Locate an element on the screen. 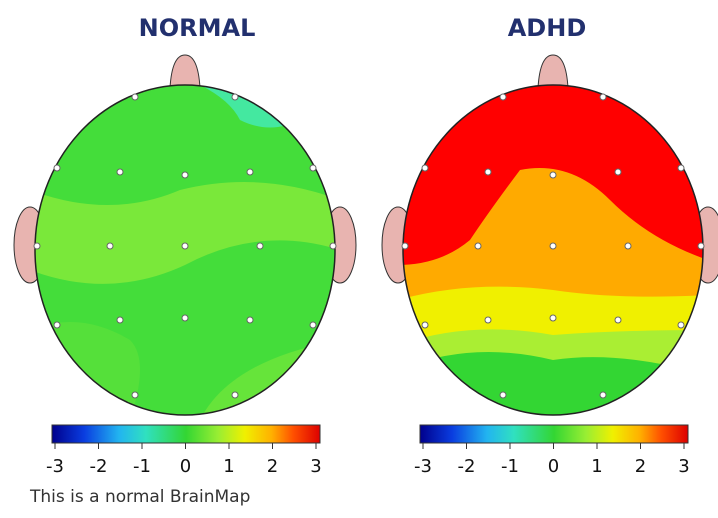 Image resolution: width=718 pixels, height=518 pixels. map-title: NORMAL is located at coordinates (197, 28).